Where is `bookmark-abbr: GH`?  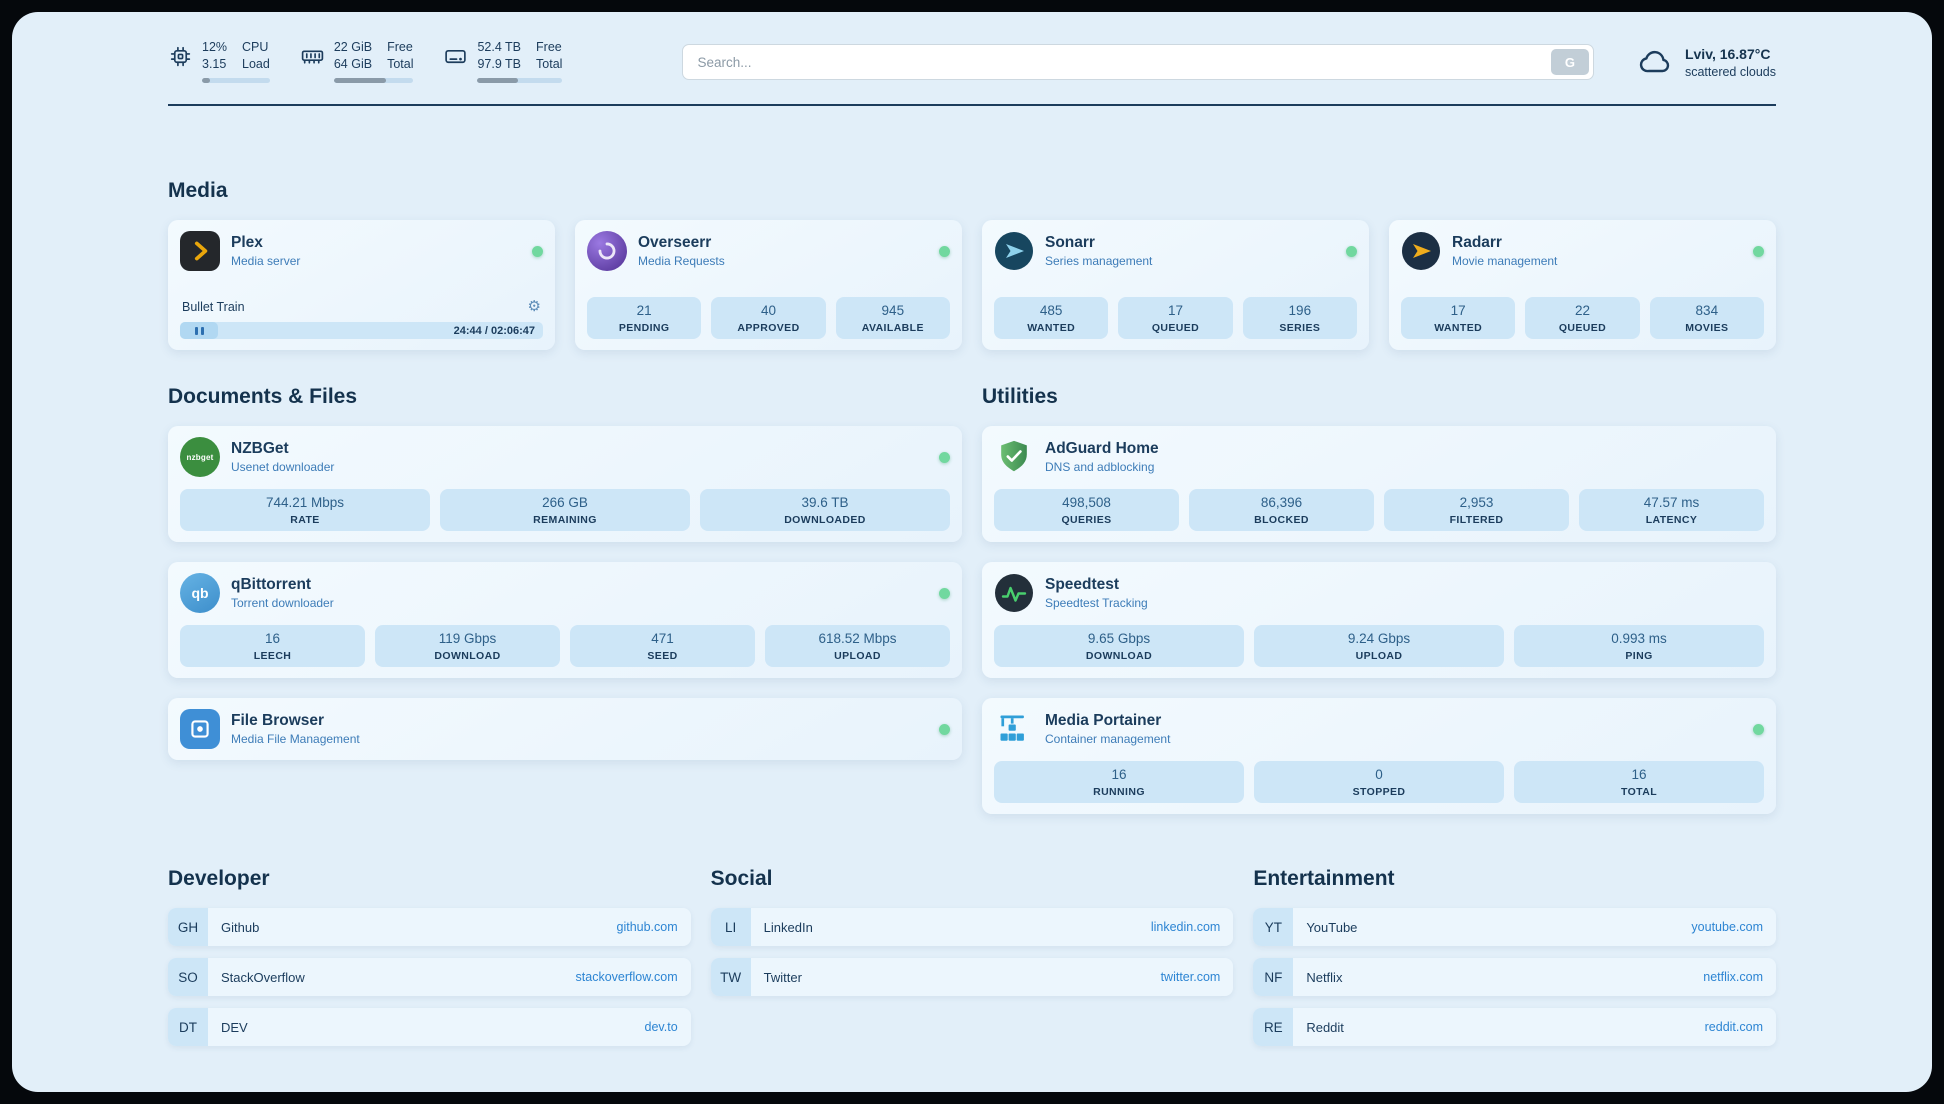 bookmark-abbr: GH is located at coordinates (188, 927).